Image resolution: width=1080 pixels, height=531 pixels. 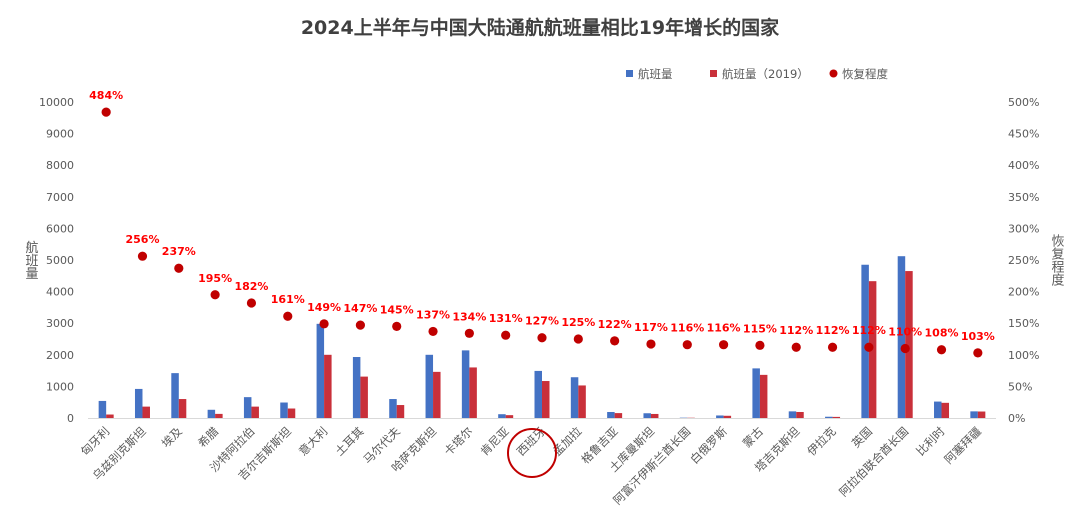 I want to click on category-label: 阿拉伯联合酋长国, so click(x=873, y=461).